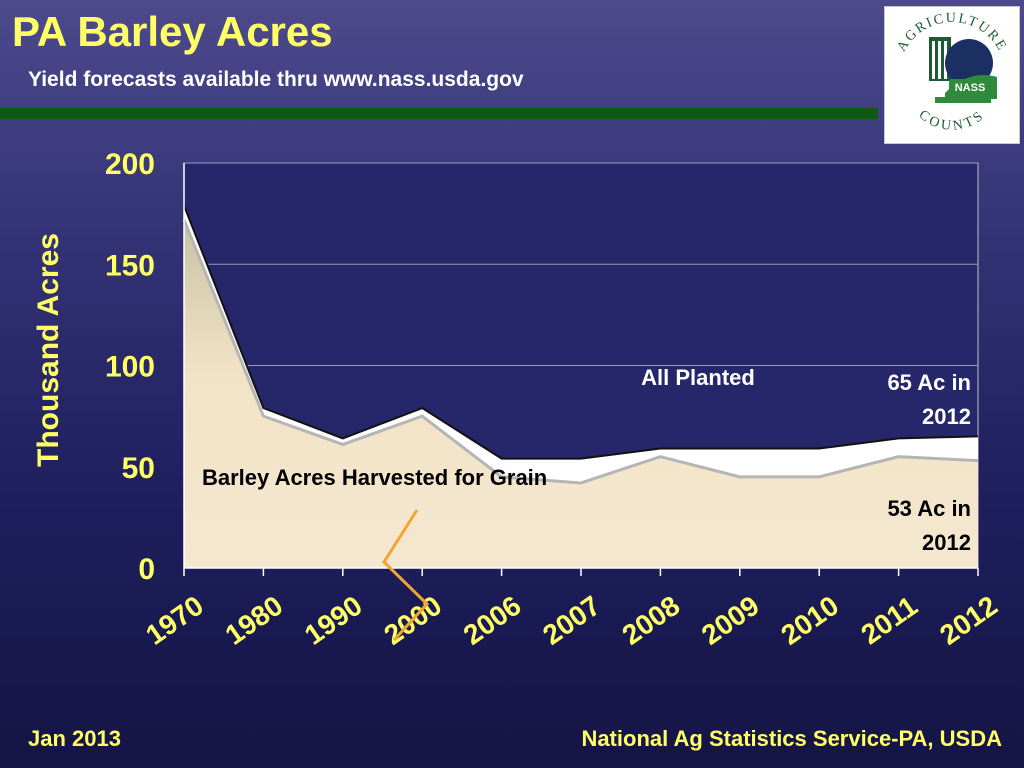  I want to click on footer-date: Jan 2013, so click(74, 738).